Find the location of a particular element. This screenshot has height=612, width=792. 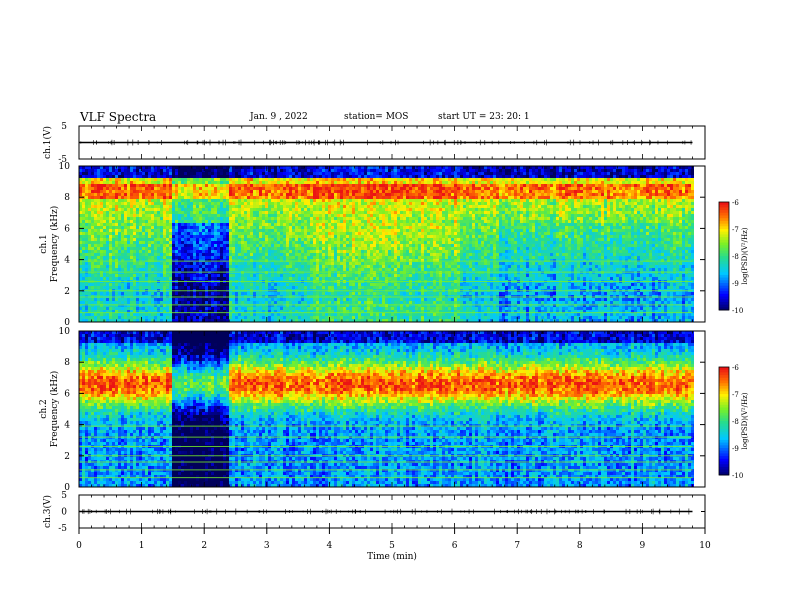

ch2-spectrogram-panel-colorbar-frame is located at coordinates (724, 421).